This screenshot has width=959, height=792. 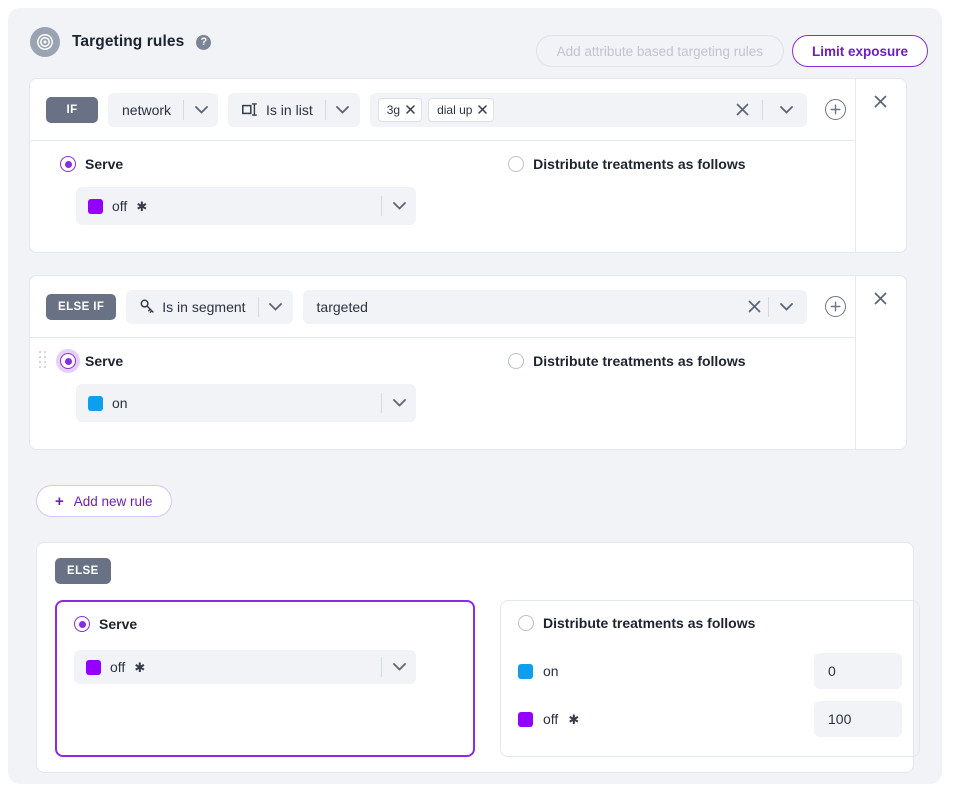 I want to click on treatment-select-value: on, so click(x=228, y=403).